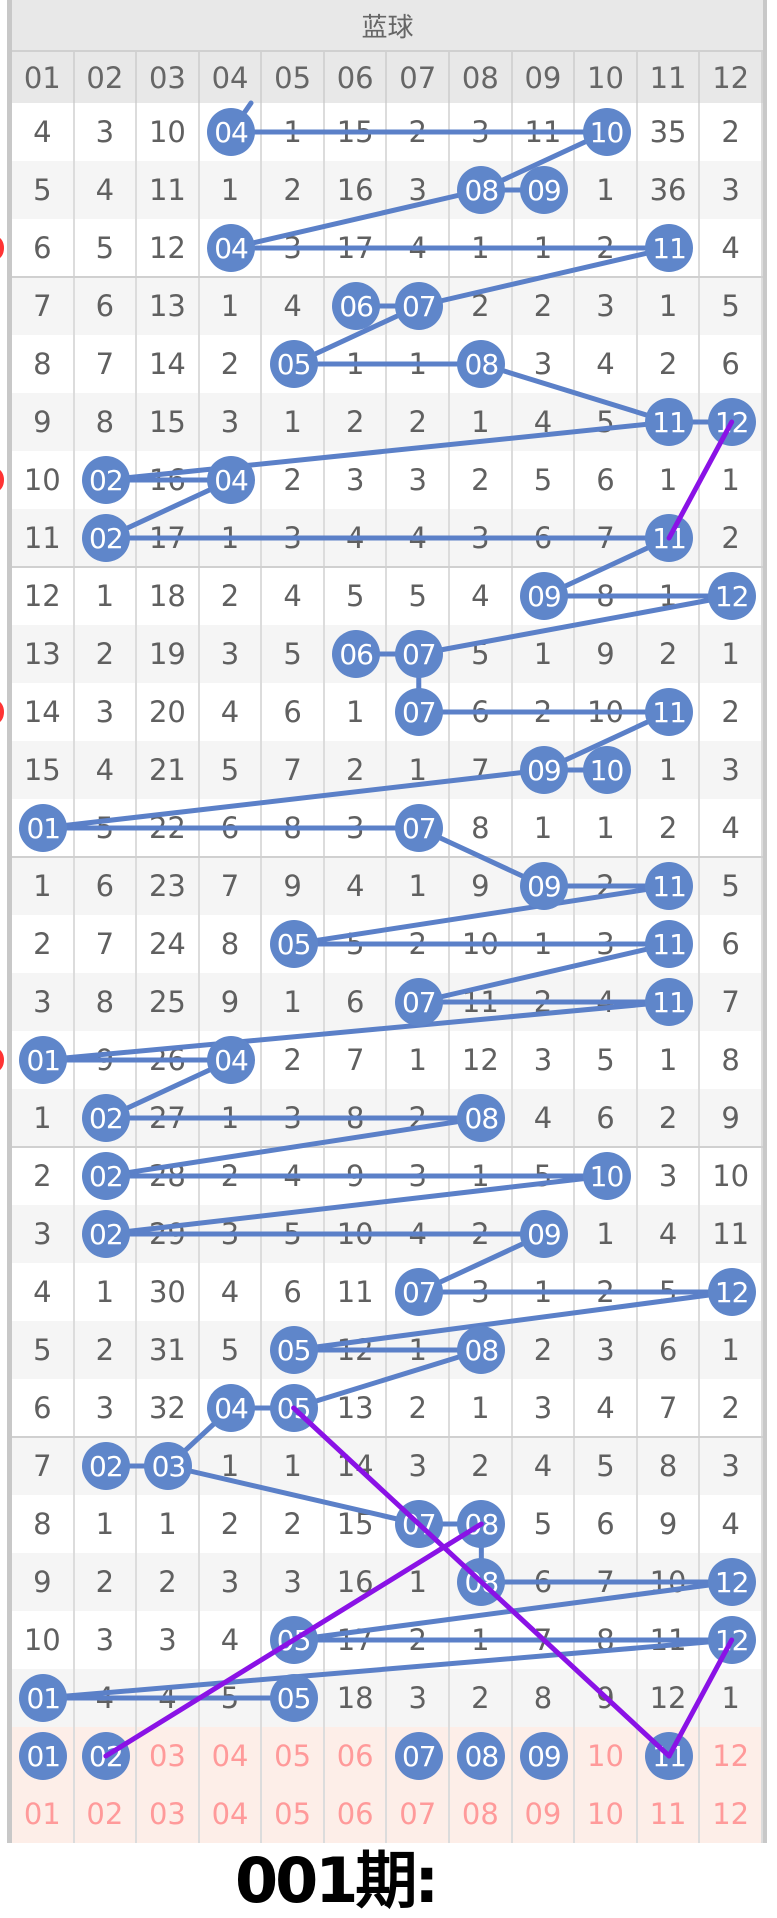  Describe the element at coordinates (293, 77) in the screenshot. I see `column-header-05: 05` at that location.